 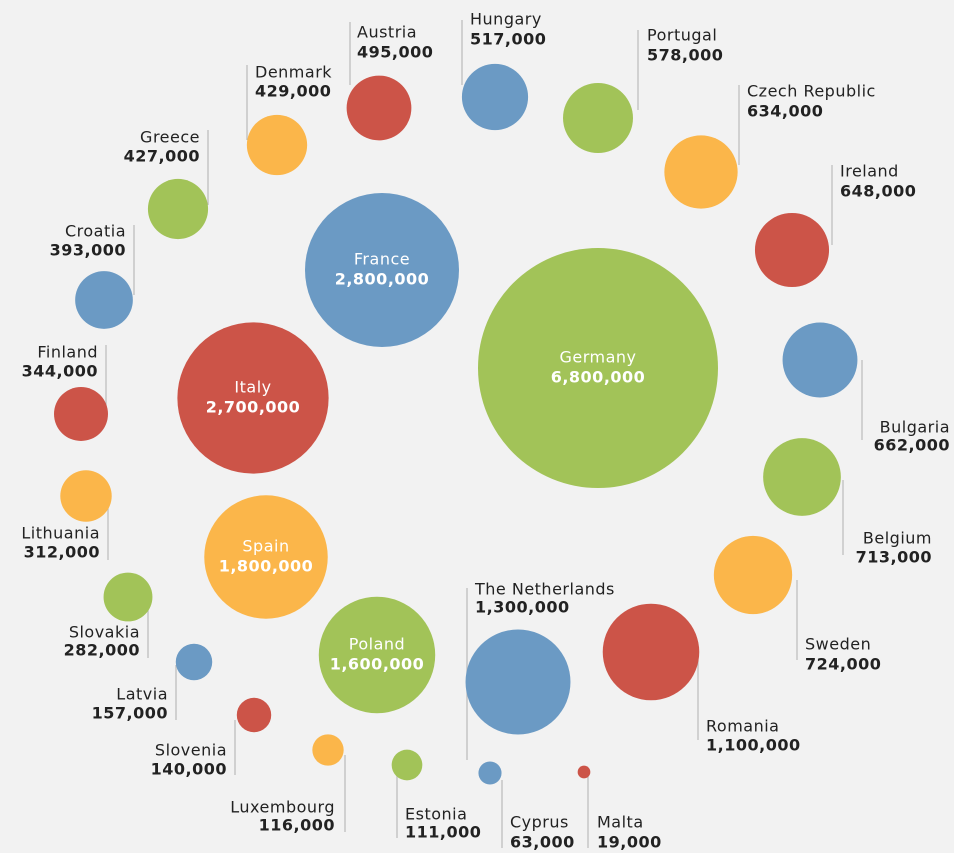 I want to click on bubble-label: Poland, so click(x=377, y=644).